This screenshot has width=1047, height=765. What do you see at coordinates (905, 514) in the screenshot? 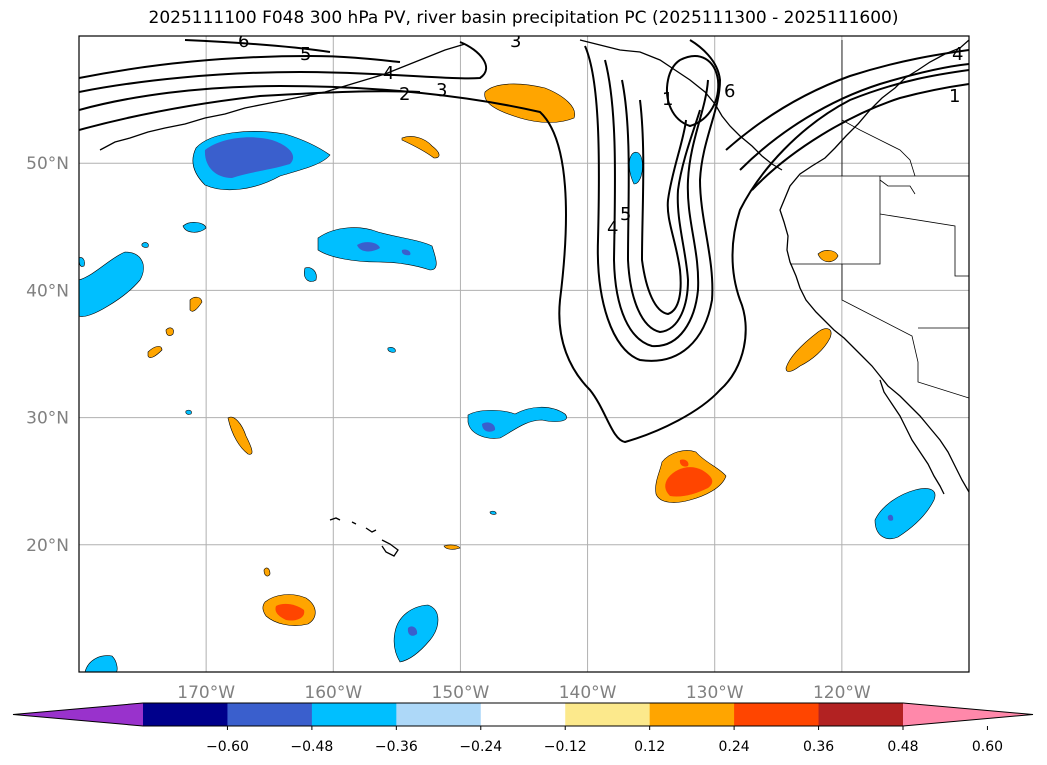
I see `neg-area-baja` at bounding box center [905, 514].